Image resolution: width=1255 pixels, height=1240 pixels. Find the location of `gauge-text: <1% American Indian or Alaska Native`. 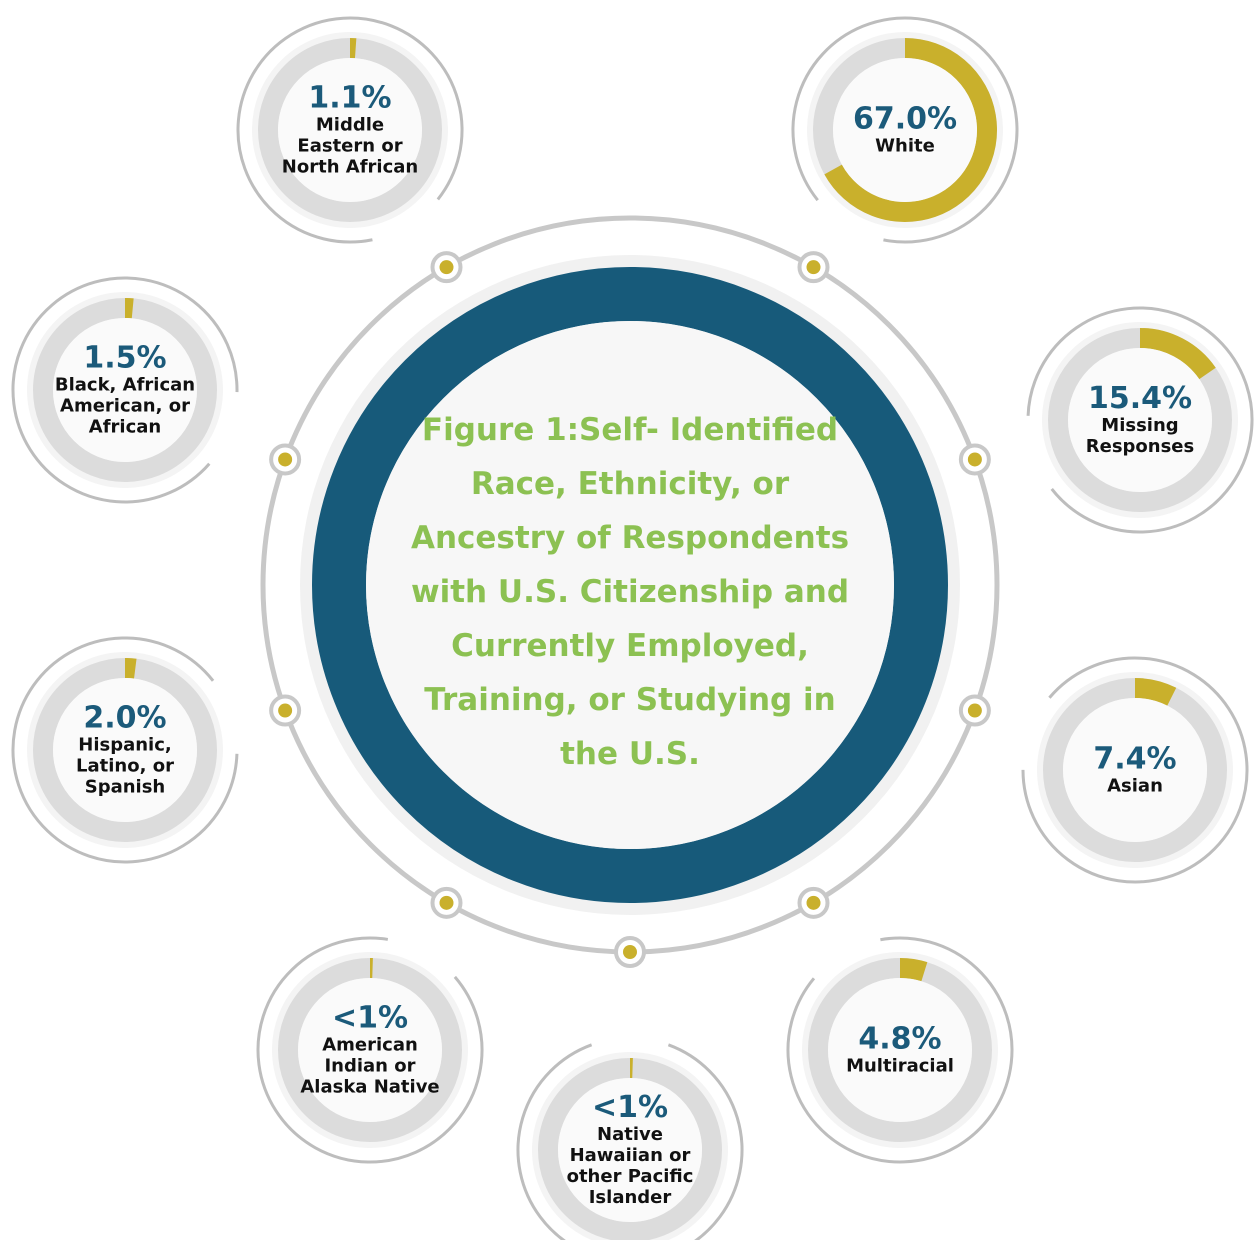

gauge-text: <1% American Indian or Alaska Native is located at coordinates (370, 1049).